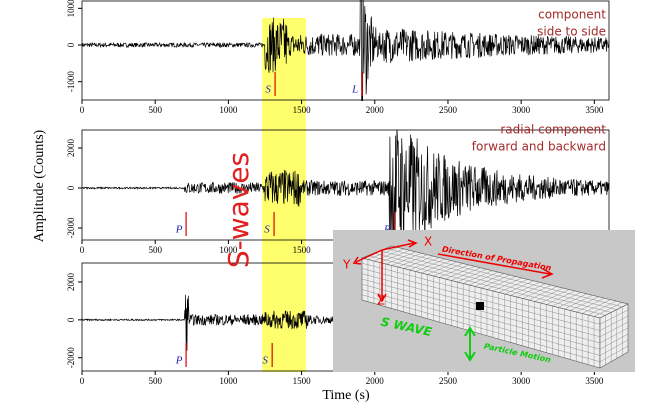 The height and width of the screenshot is (405, 652). What do you see at coordinates (480, 306) in the screenshot?
I see `particle` at bounding box center [480, 306].